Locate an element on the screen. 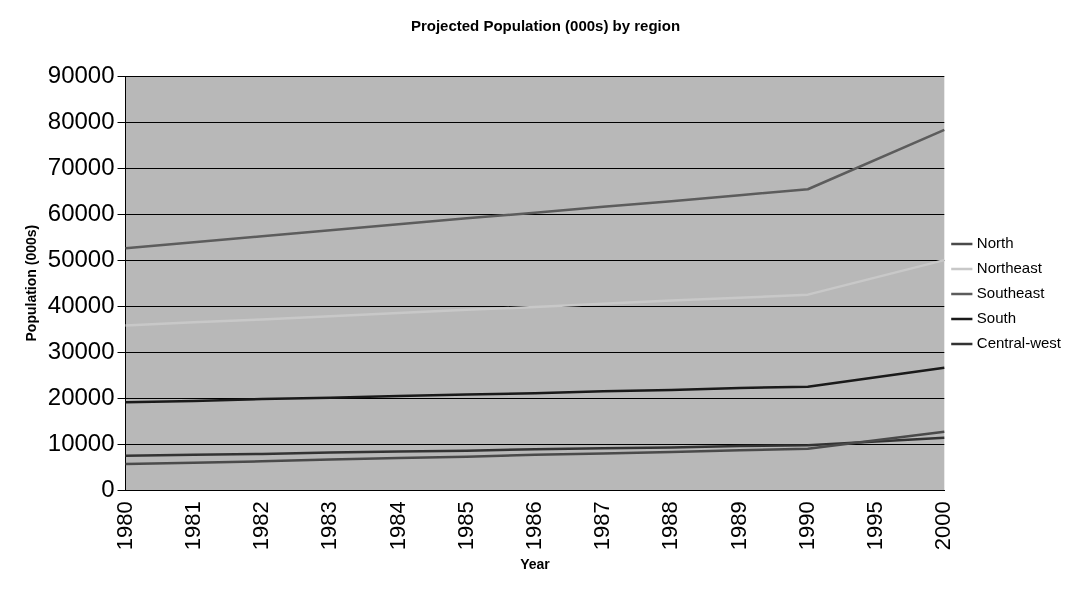 The image size is (1081, 598). y-tick-label: 90000 is located at coordinates (81, 74).